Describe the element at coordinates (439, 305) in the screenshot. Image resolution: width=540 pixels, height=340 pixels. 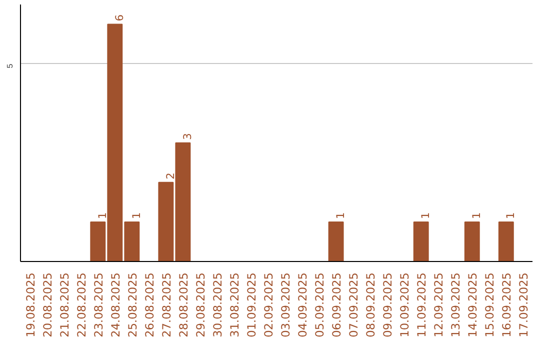
I see `x-tick-label: 12.09.2025` at that location.